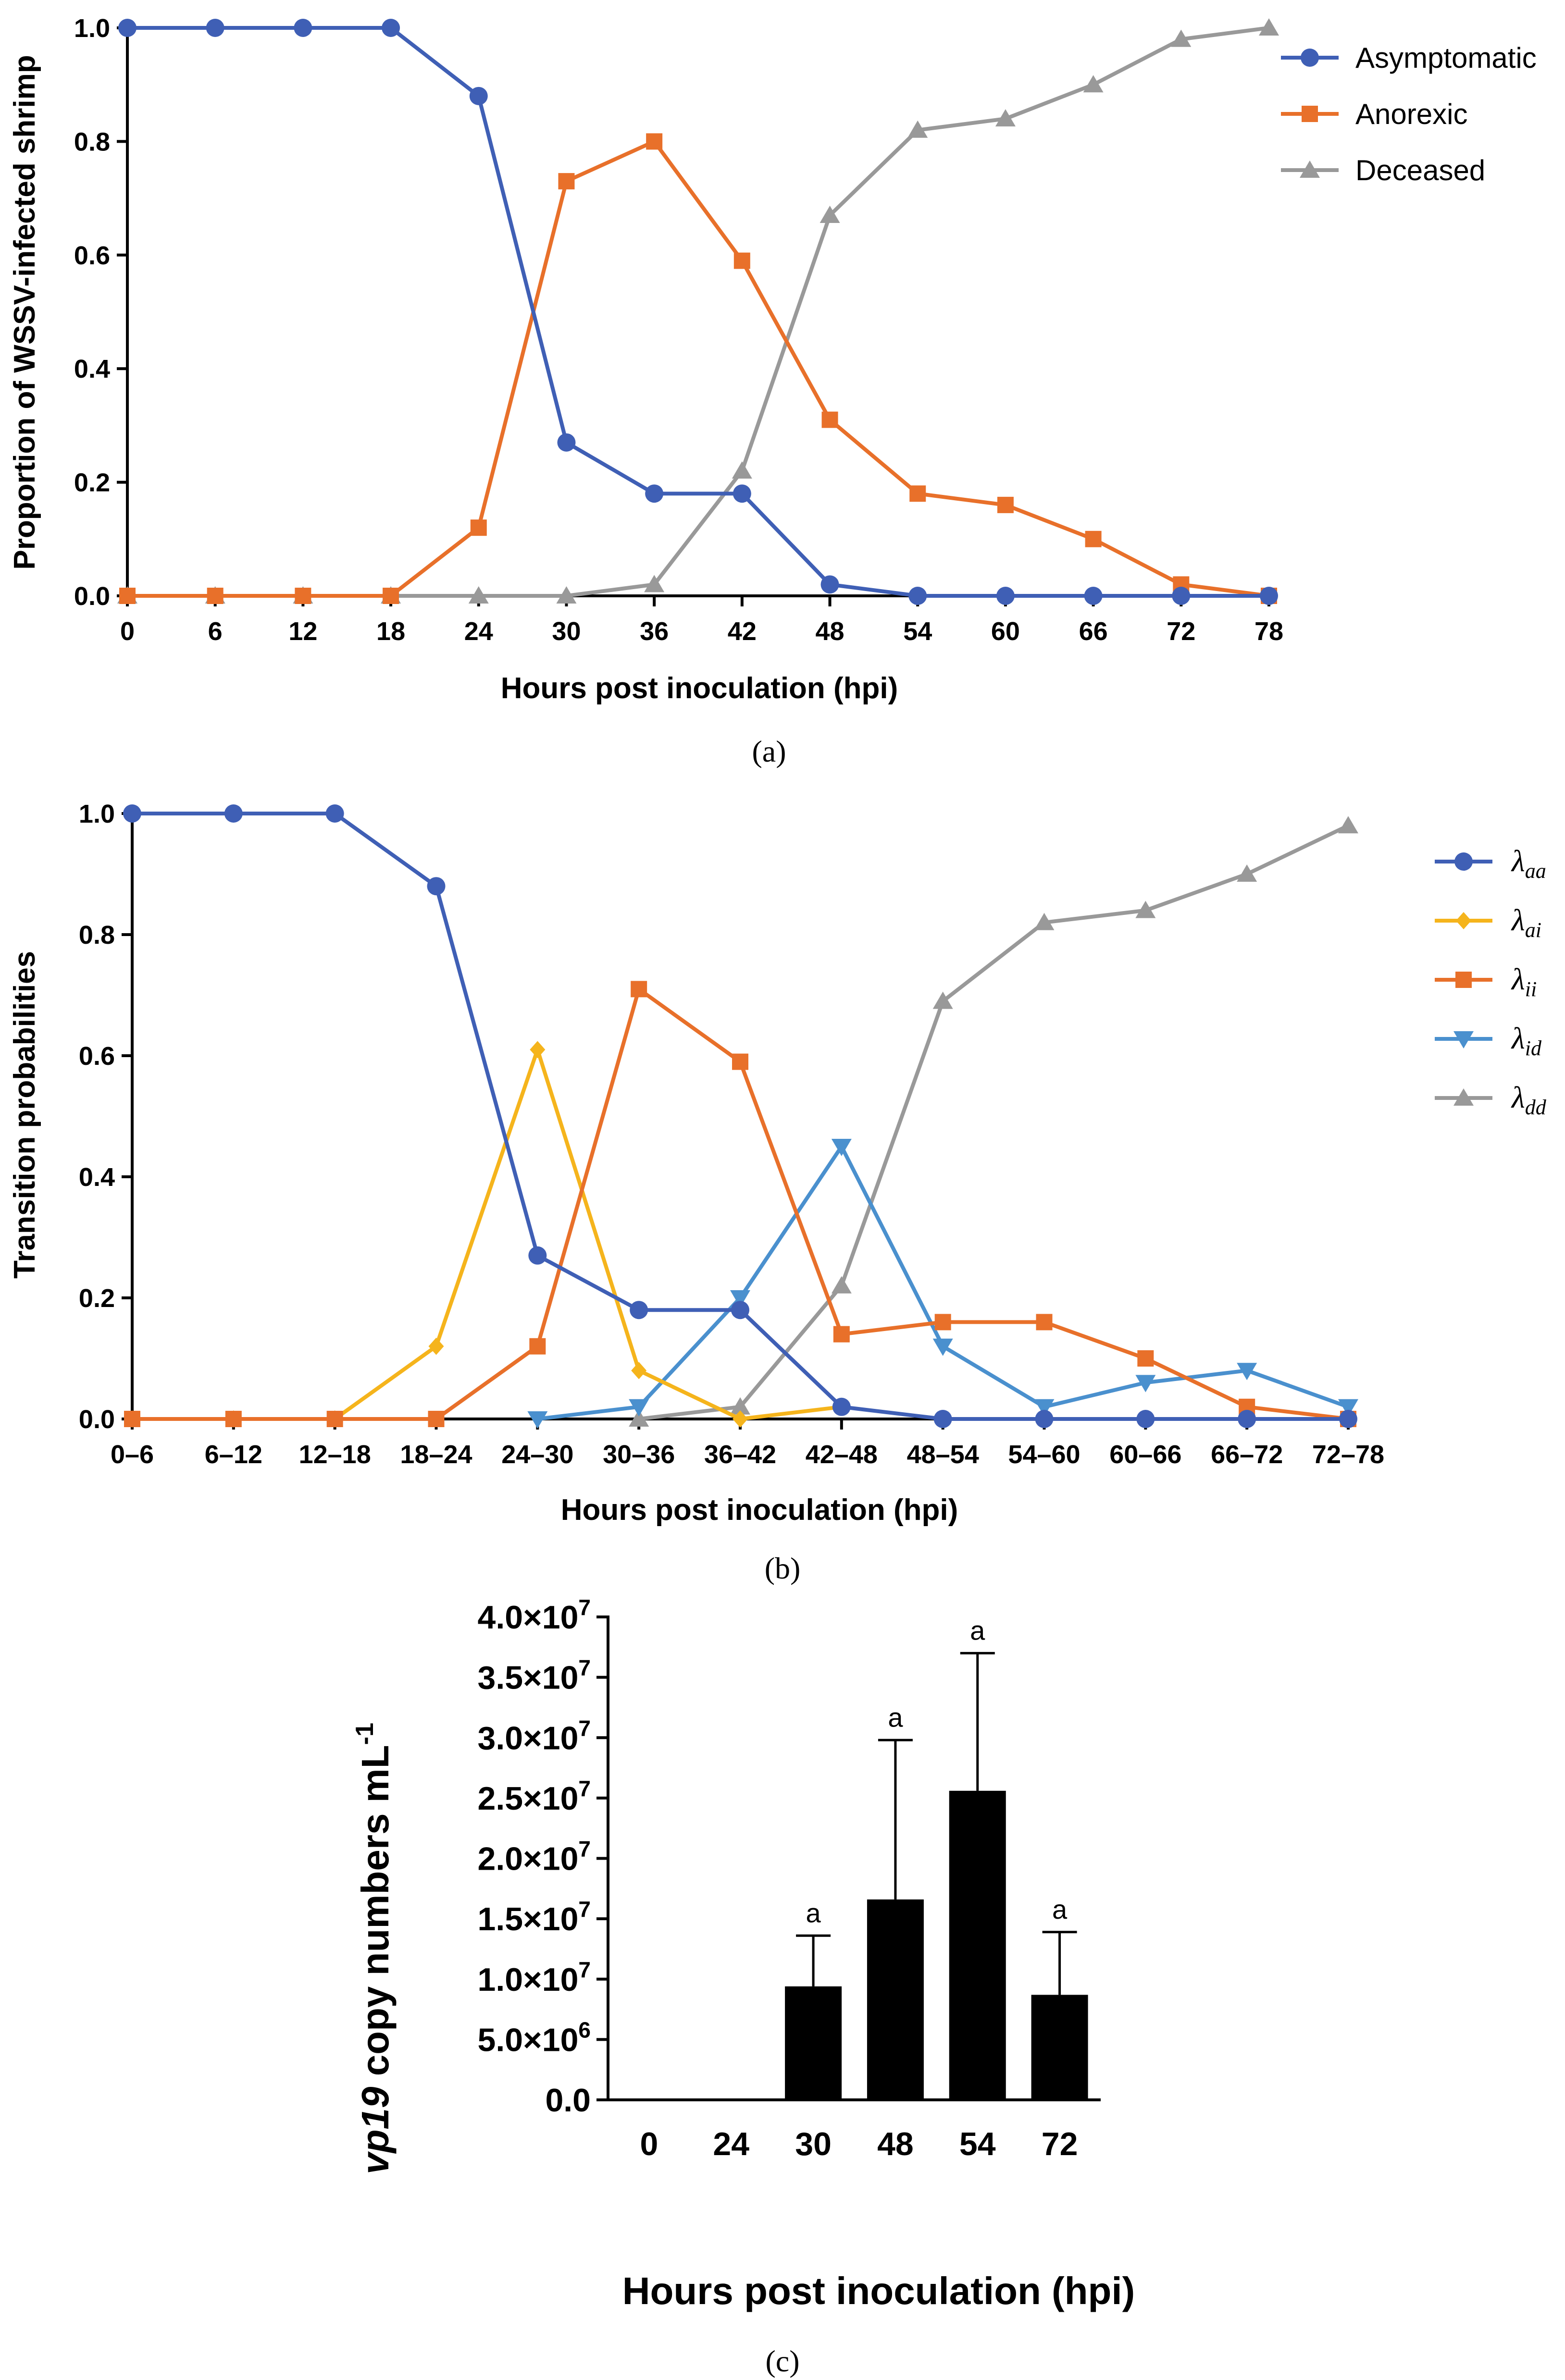  Describe the element at coordinates (895, 1717) in the screenshot. I see `panel-c-significance-label-3: a` at that location.